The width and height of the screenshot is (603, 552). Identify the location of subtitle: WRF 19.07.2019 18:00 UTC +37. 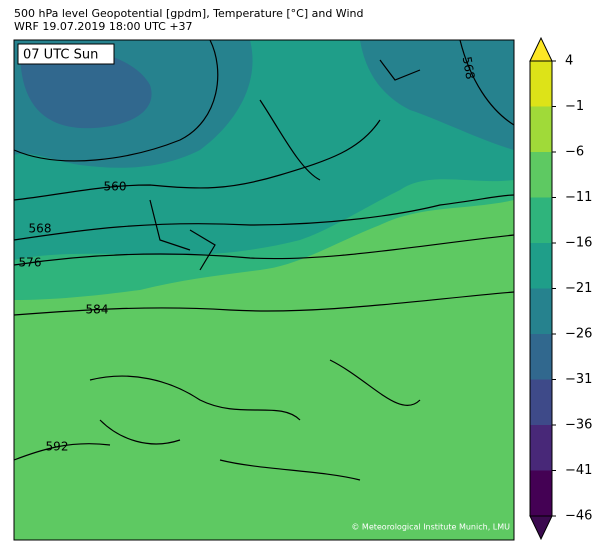
(103, 26).